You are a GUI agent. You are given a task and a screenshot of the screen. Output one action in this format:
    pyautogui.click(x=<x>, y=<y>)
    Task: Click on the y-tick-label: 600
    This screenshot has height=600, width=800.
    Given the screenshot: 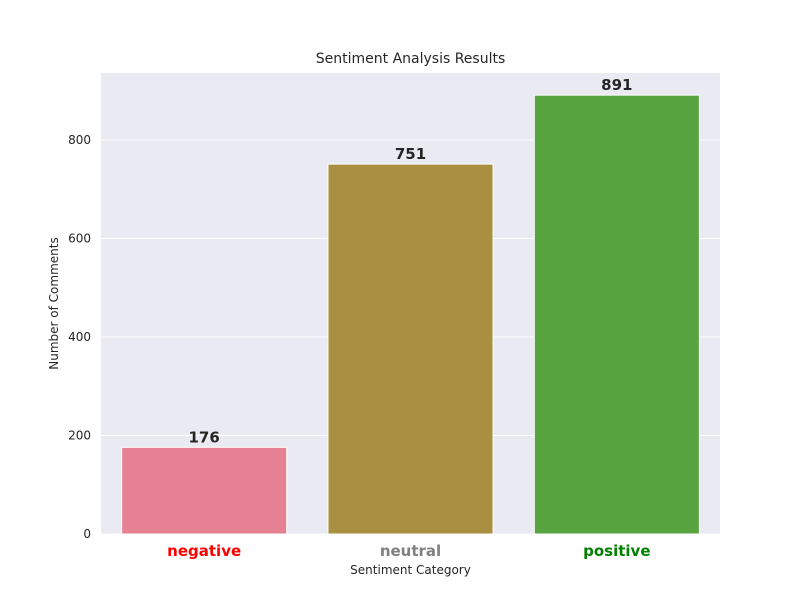 What is the action you would take?
    pyautogui.click(x=79, y=238)
    